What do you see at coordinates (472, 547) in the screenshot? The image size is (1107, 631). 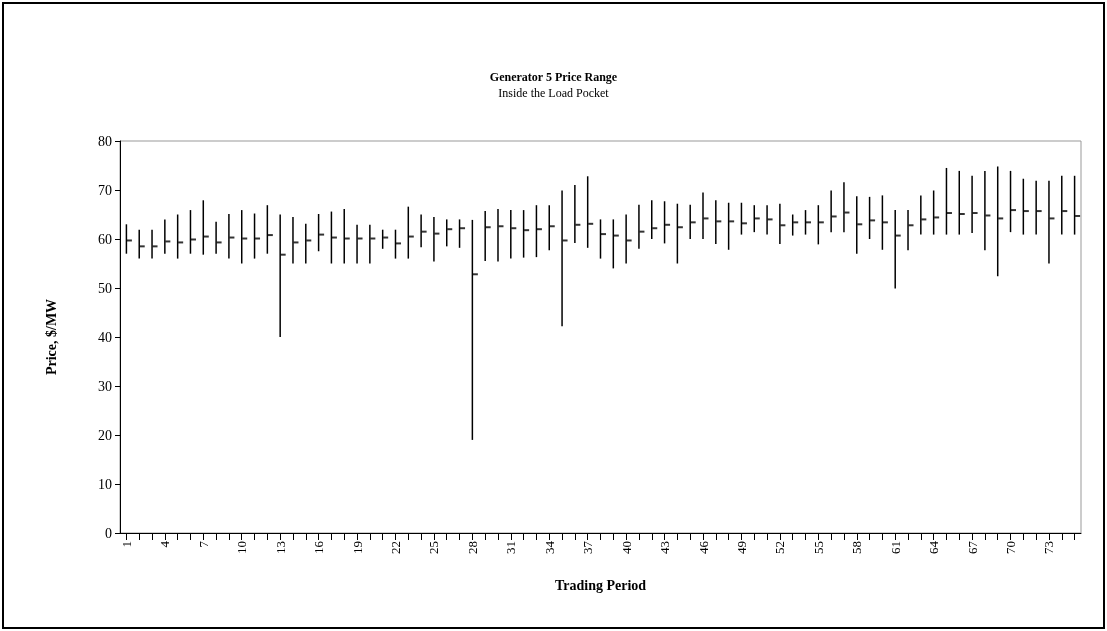 I see `x-tick-label: 28` at bounding box center [472, 547].